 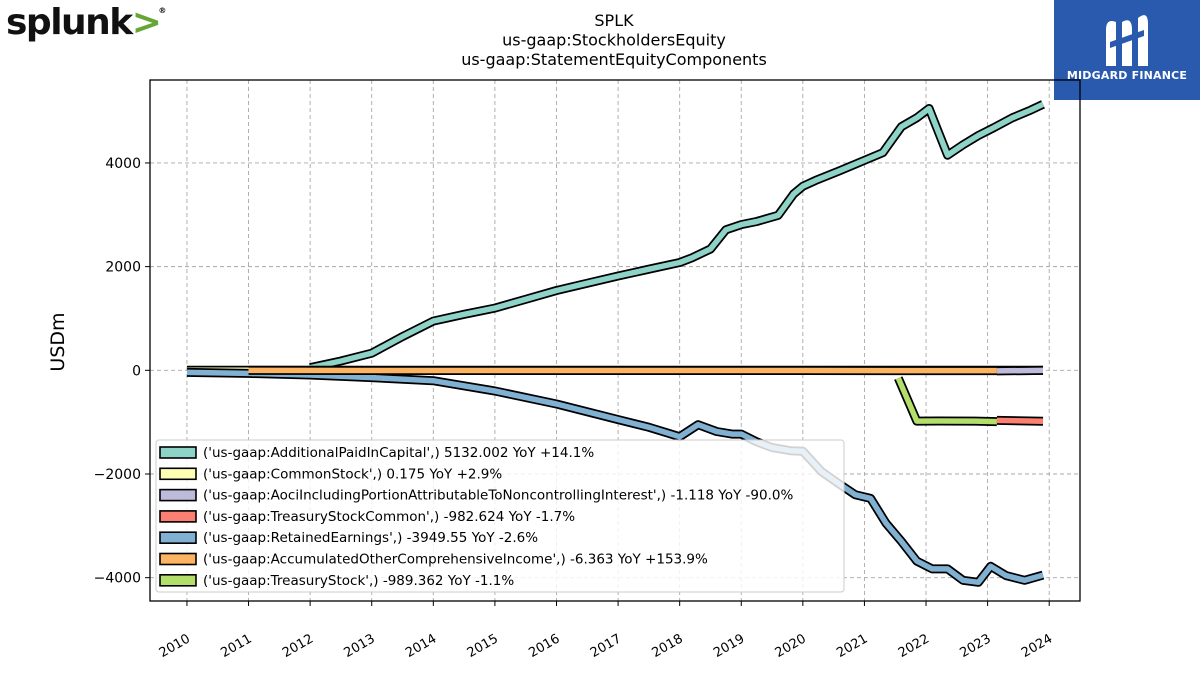 What do you see at coordinates (614, 59) in the screenshot?
I see `chart-title-line-2: us-gaap:StatementEquityComponents` at bounding box center [614, 59].